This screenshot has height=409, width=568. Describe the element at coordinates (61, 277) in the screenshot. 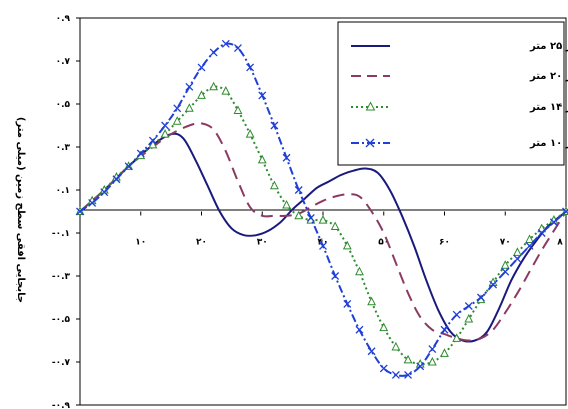

I see `y-tick-label: -۰.۳` at that location.